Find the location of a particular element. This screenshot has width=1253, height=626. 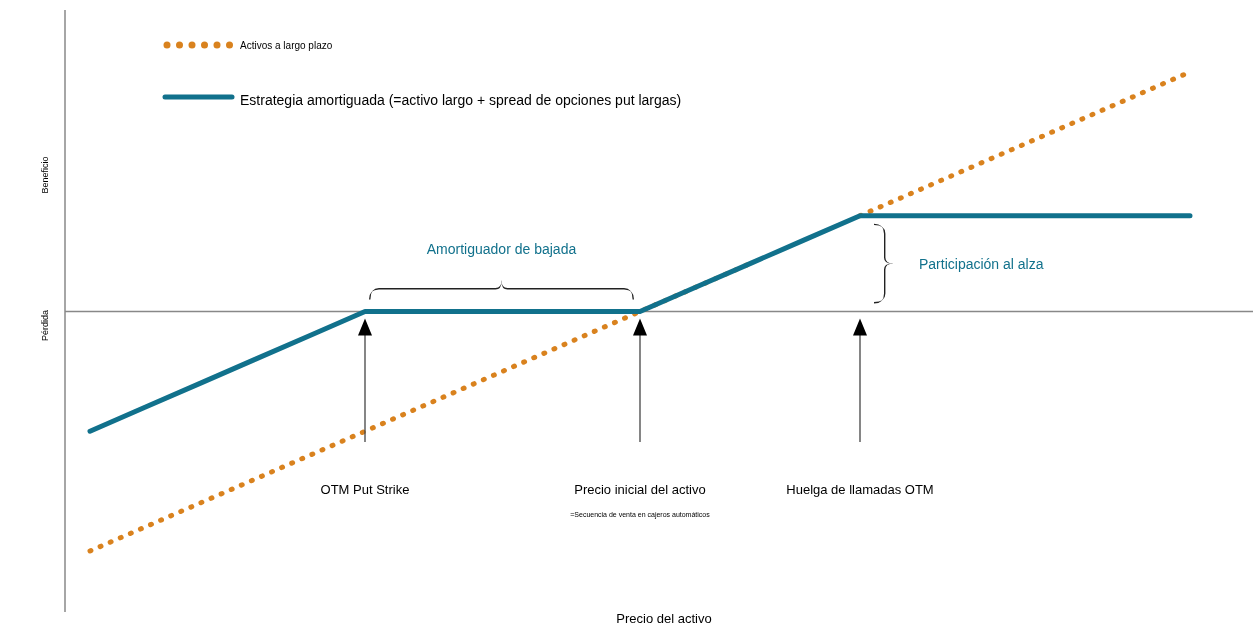

annotation: OTM Put Strike is located at coordinates (365, 489).